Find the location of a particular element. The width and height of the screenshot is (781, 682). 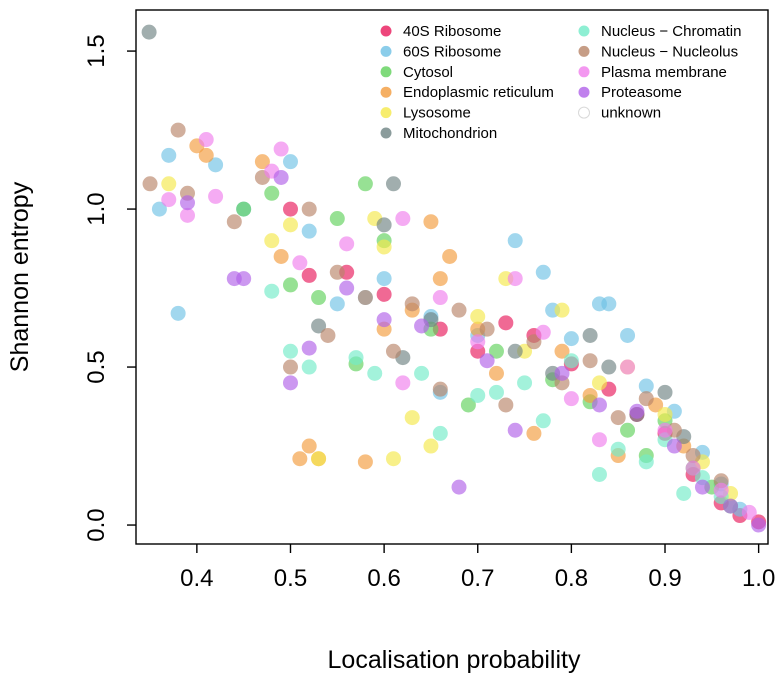

y-tick-label-2: 1.0 is located at coordinates (96, 208).